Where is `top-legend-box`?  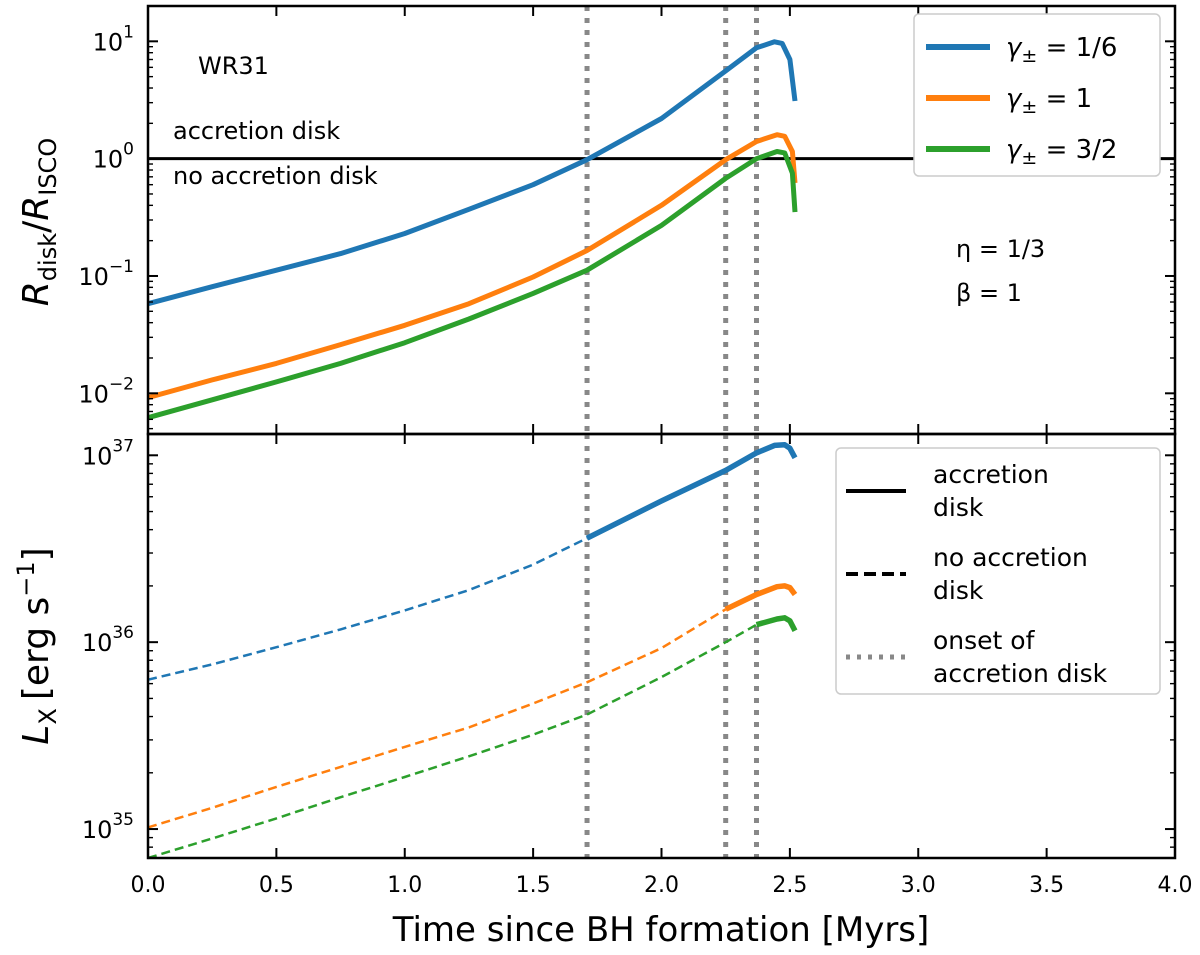 top-legend-box is located at coordinates (1037, 95).